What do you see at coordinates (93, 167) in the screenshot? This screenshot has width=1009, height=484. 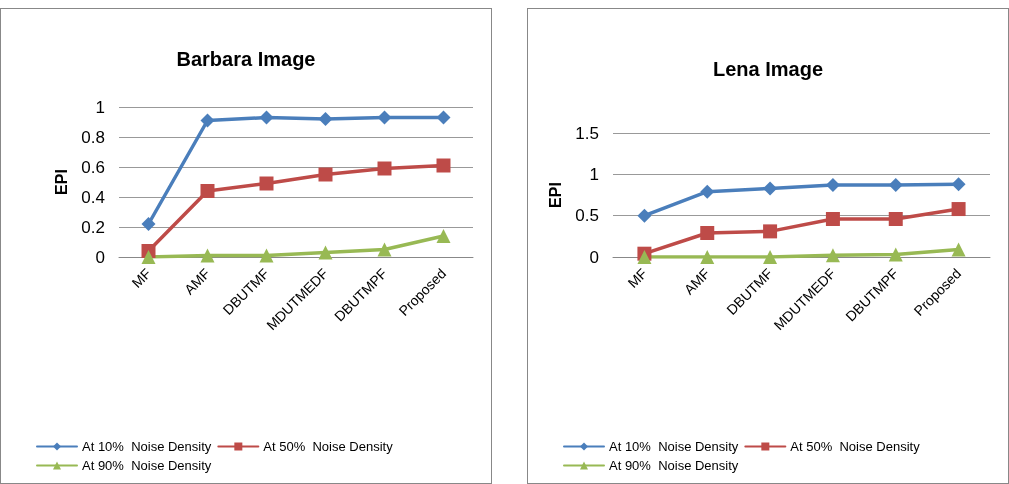 I see `y-tick-label: 0.6` at bounding box center [93, 167].